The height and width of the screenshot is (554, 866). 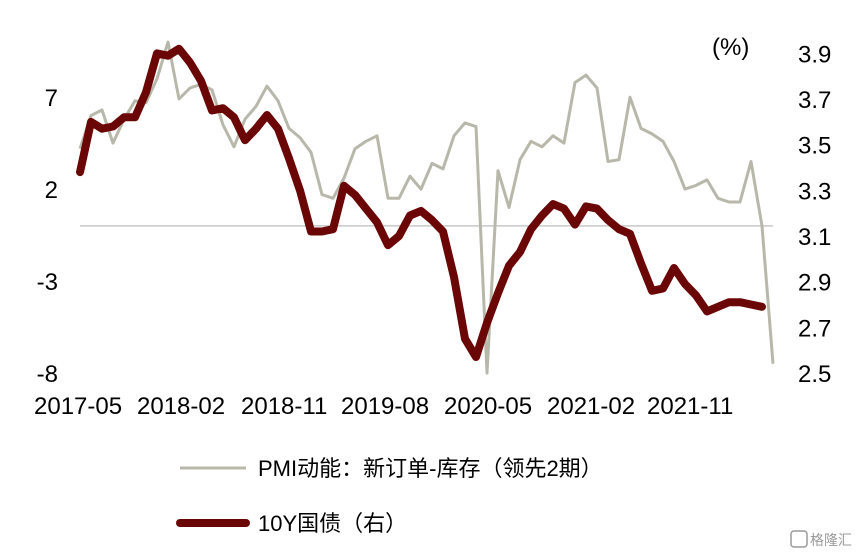 I want to click on watermark-logo, so click(x=799, y=539).